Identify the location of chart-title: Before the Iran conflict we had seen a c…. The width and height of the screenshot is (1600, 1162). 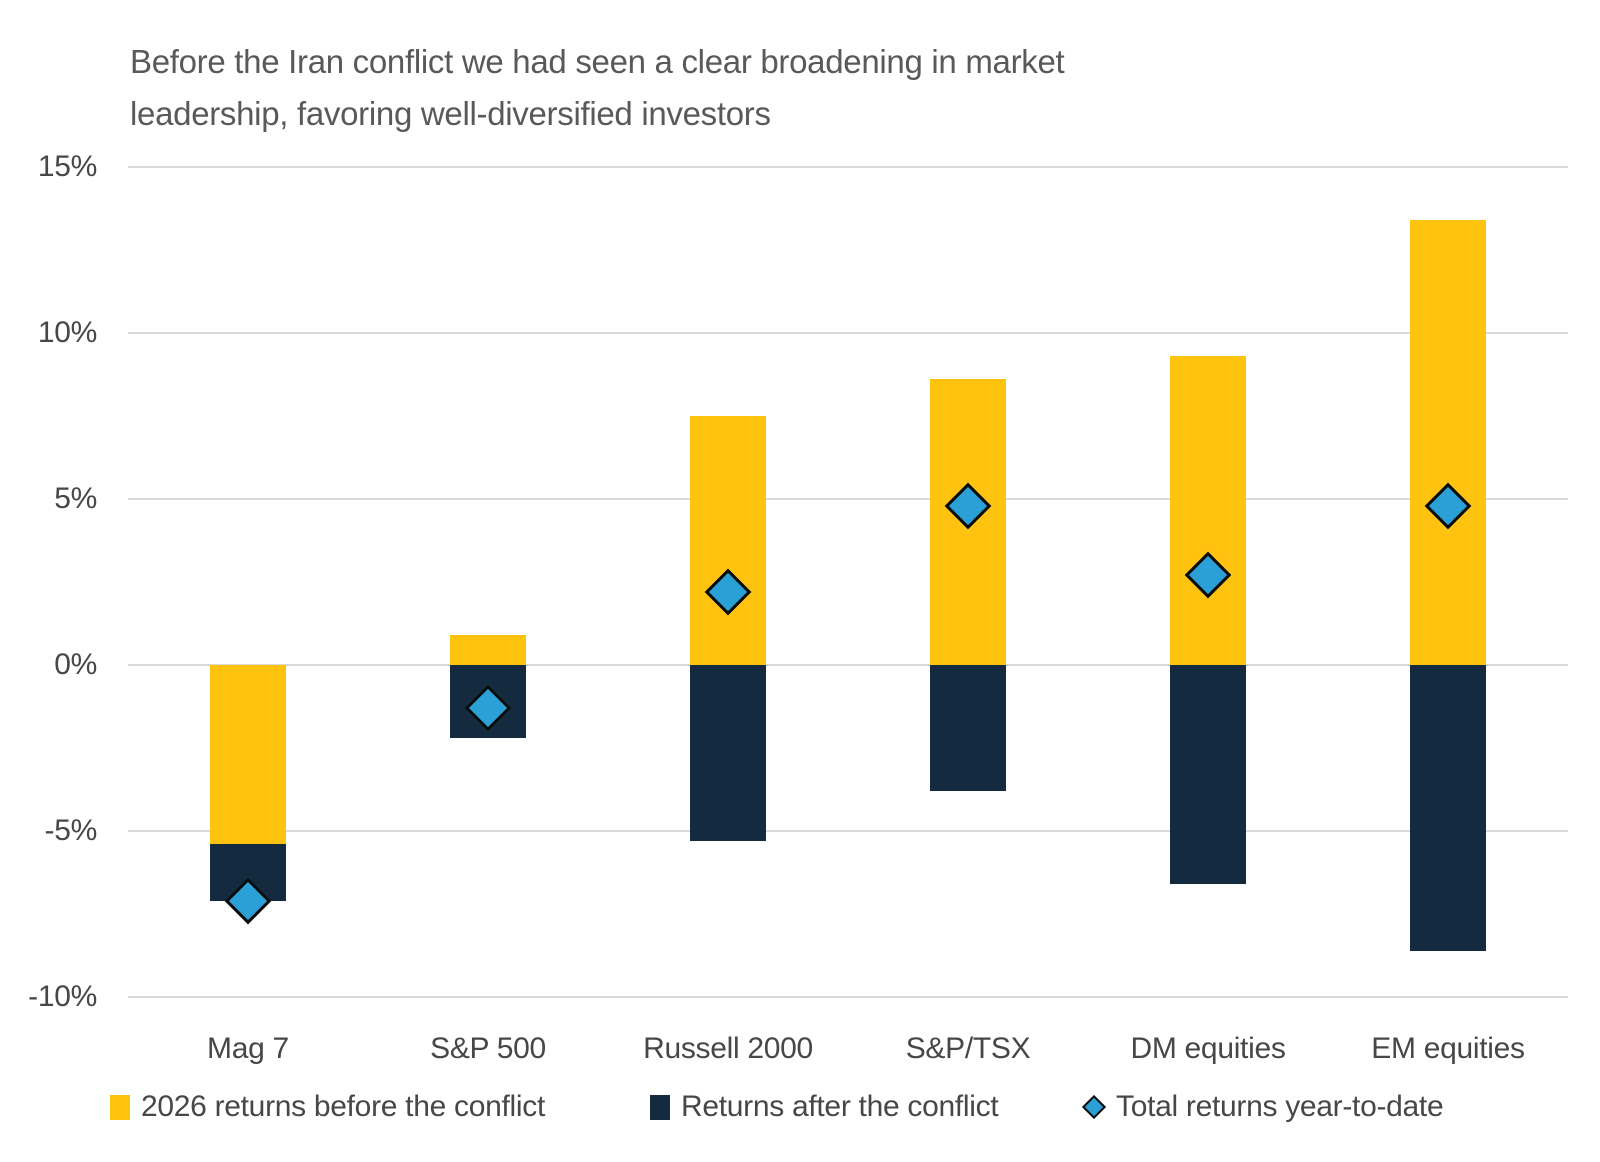
(730, 88).